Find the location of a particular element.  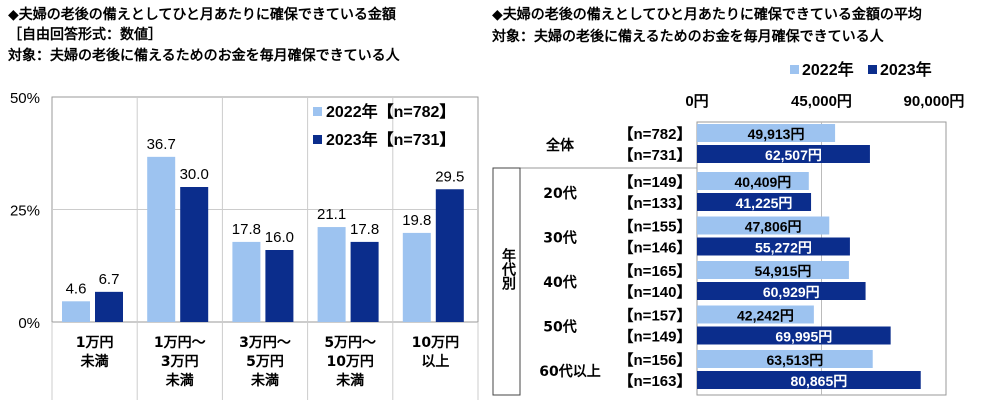

data-label: 6.7 is located at coordinates (109, 279).